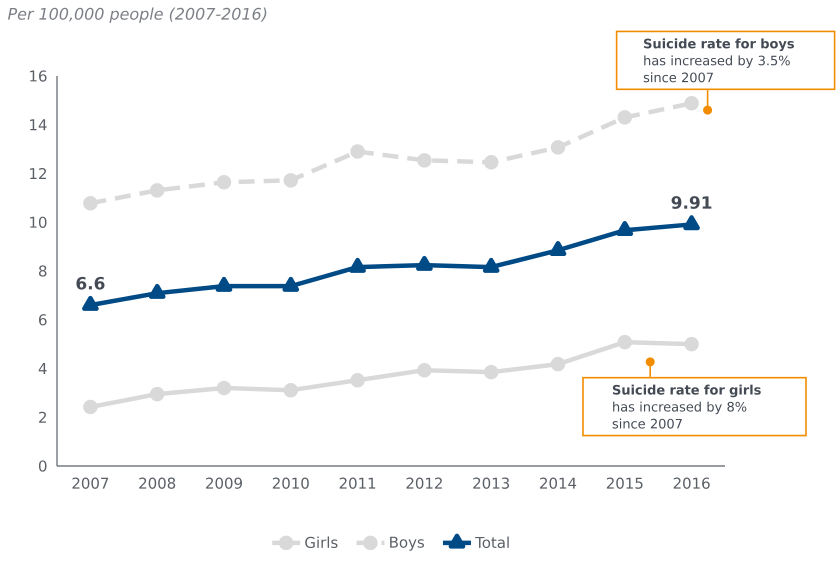 The width and height of the screenshot is (839, 572). Describe the element at coordinates (42, 466) in the screenshot. I see `y-tick-label: 0` at that location.